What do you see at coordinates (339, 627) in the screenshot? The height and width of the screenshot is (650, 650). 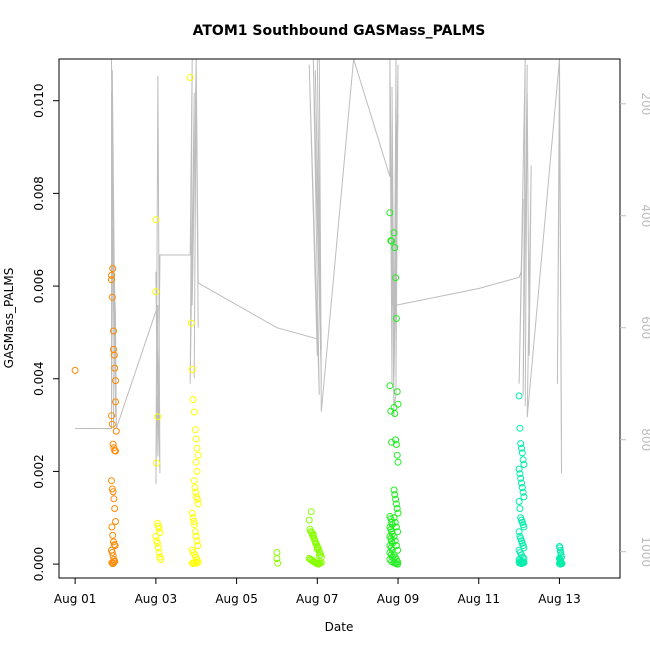 I see `x-axis-label: Date` at bounding box center [339, 627].